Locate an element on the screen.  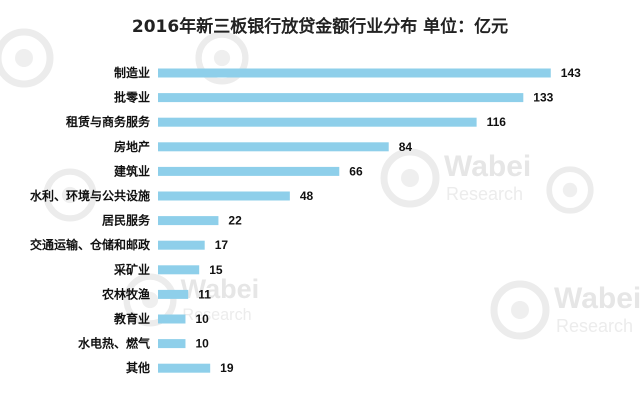
category-label: 制造业 is located at coordinates (132, 72).